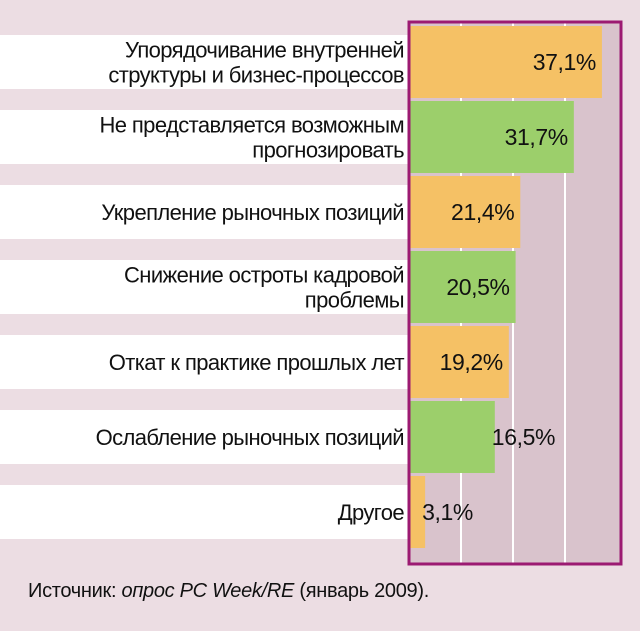  Describe the element at coordinates (447, 512) in the screenshot. I see `value-label: 3,1%` at that location.